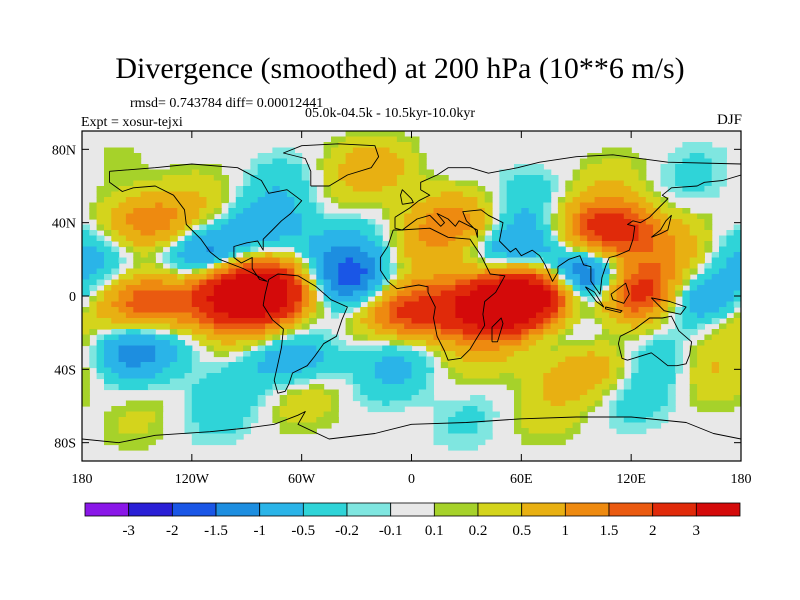 The image size is (800, 600). What do you see at coordinates (653, 531) in the screenshot?
I see `colorbar-label: 2` at bounding box center [653, 531].